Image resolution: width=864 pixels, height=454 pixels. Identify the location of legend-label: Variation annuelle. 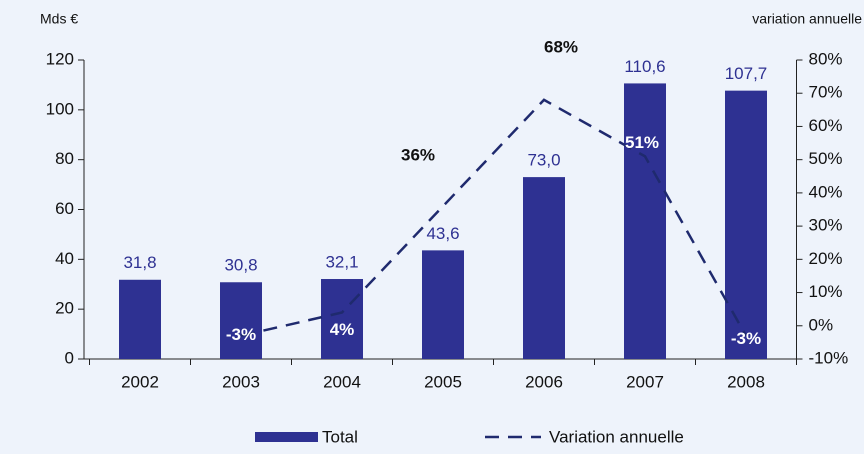
(616, 436).